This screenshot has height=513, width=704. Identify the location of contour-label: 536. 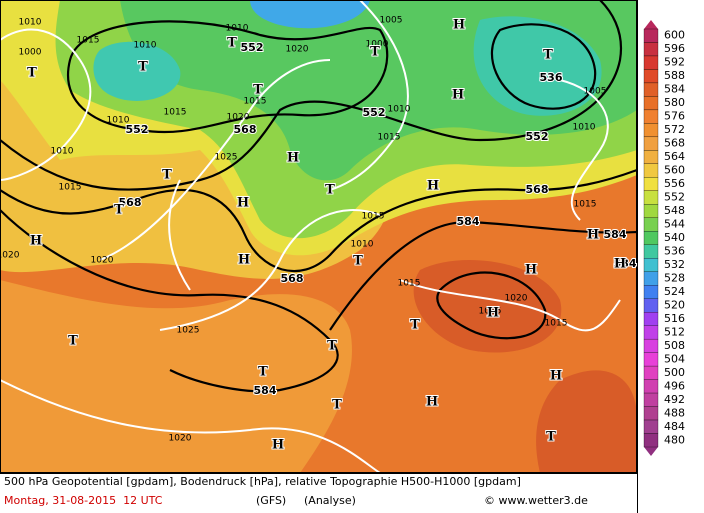
(551, 77).